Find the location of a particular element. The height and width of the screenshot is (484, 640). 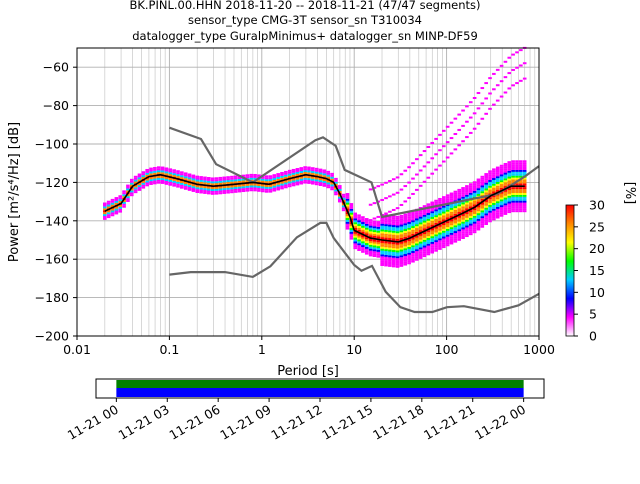

colorbar-tick-label: 0 is located at coordinates (593, 336).